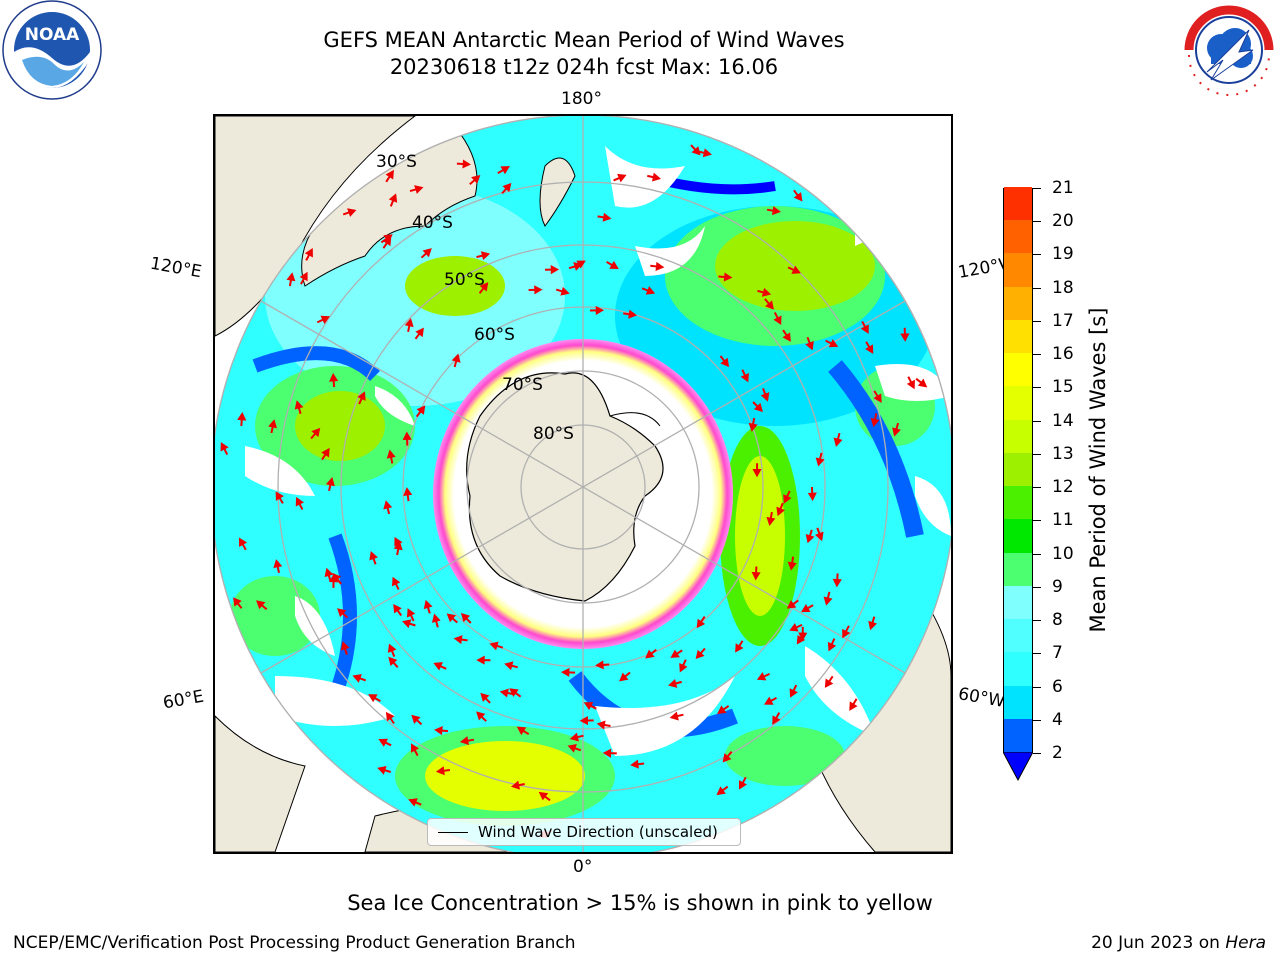 The image size is (1280, 960). I want to click on colorbar-tick-label: 17, so click(1063, 320).